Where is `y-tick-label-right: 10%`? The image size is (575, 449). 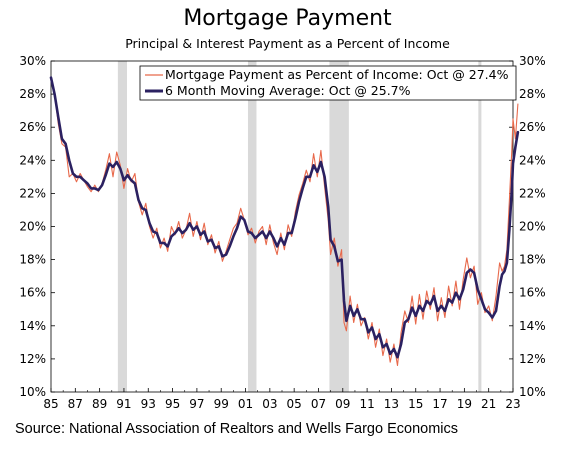 y-tick-label-right: 10% is located at coordinates (532, 392).